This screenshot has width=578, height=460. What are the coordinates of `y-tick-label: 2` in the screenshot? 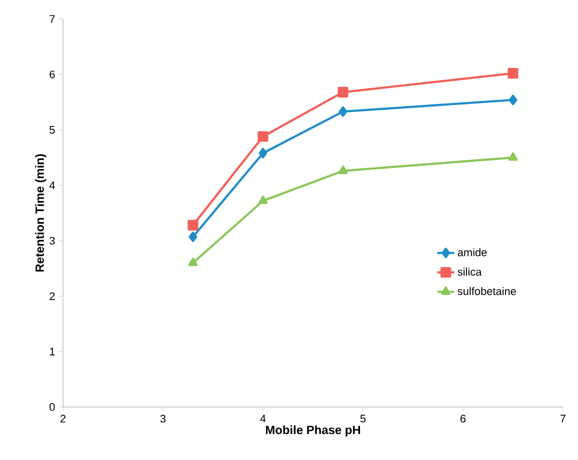 It's located at (52, 296).